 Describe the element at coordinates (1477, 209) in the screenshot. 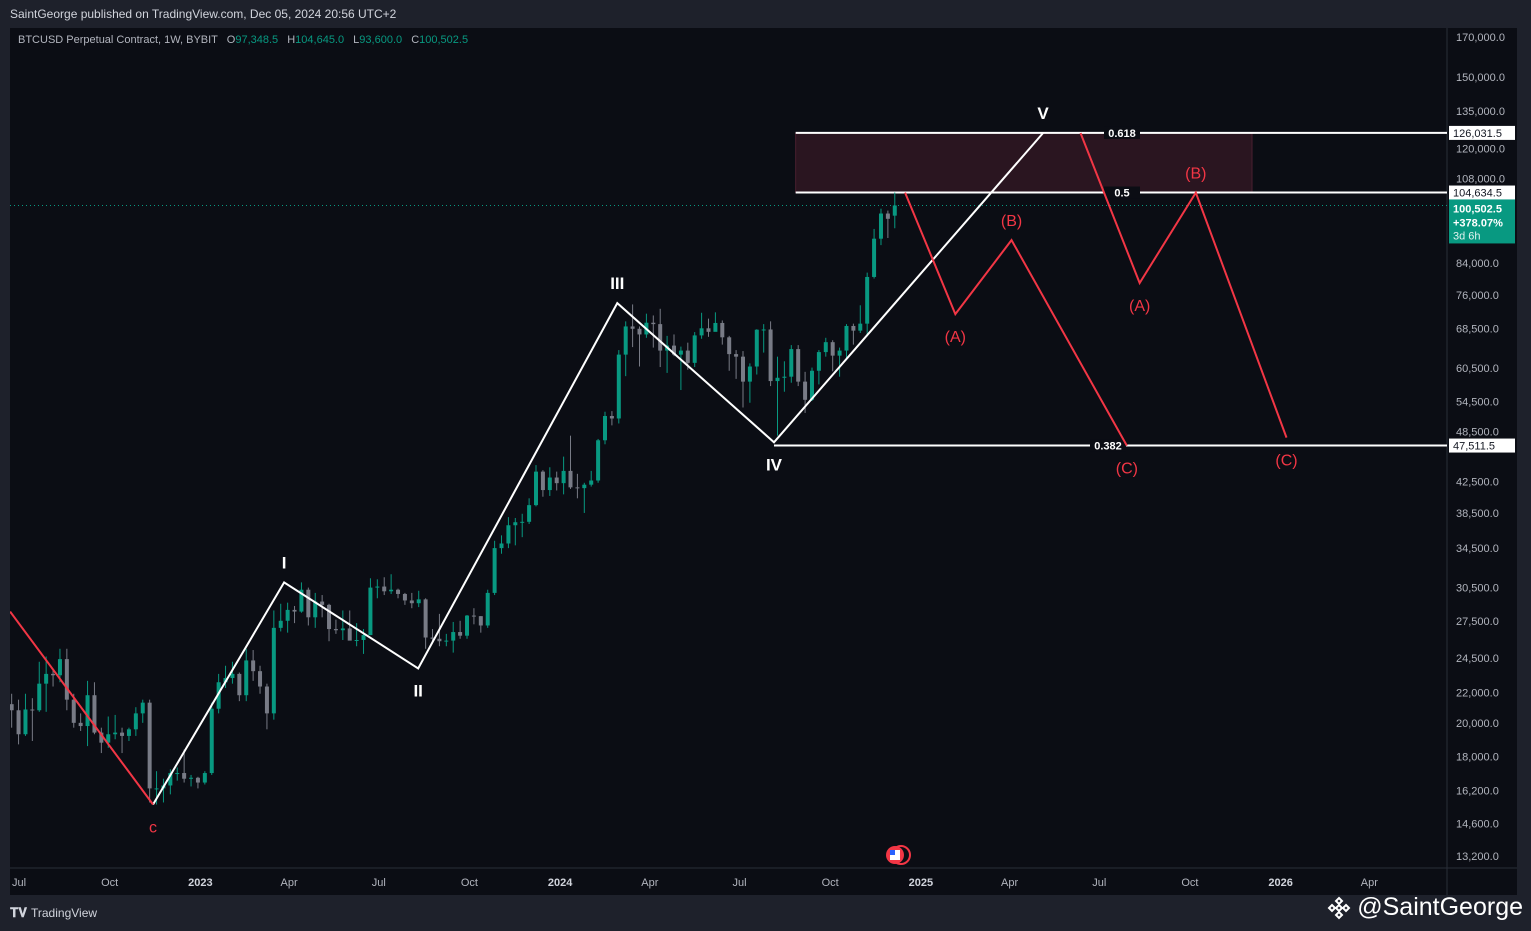

I see `last-price-value: 100,502.5` at that location.